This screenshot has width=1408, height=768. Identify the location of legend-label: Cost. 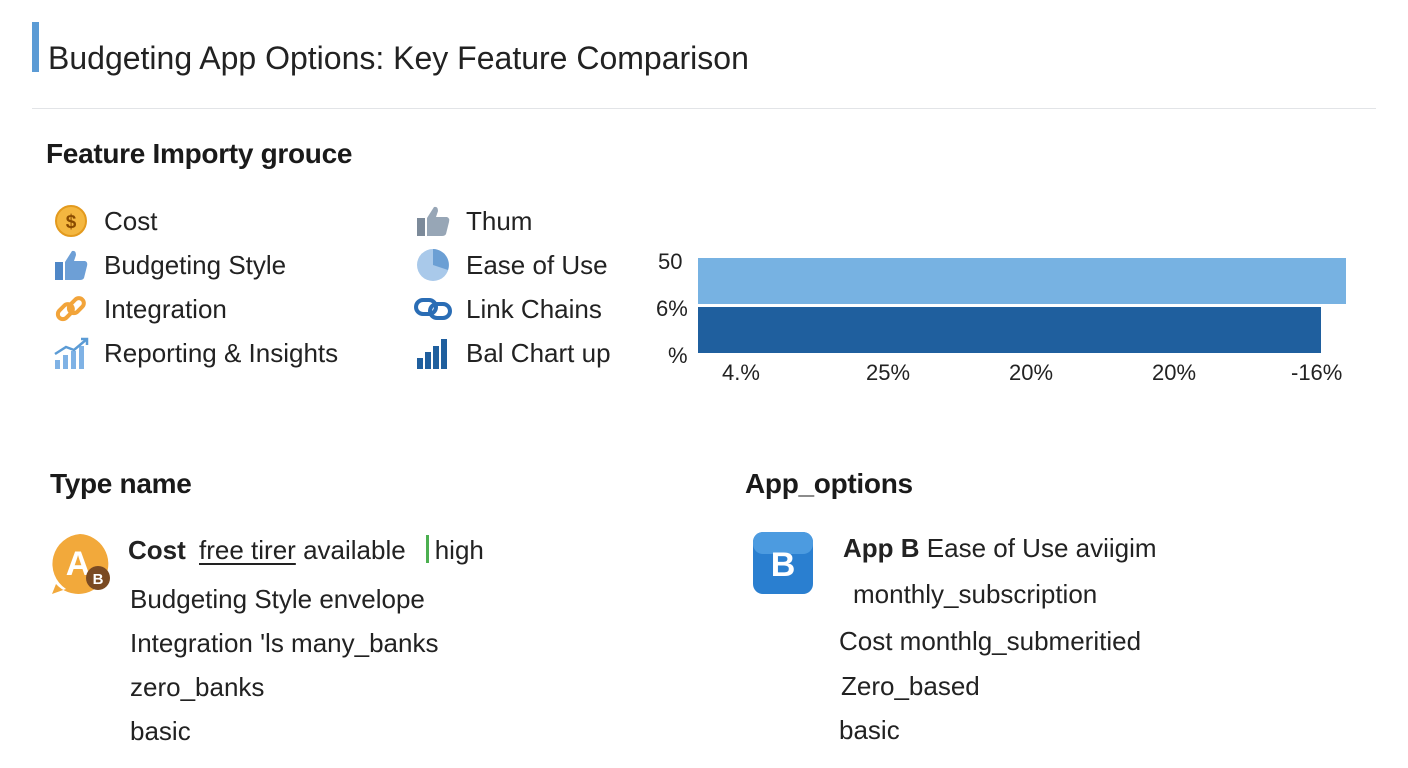
(131, 220).